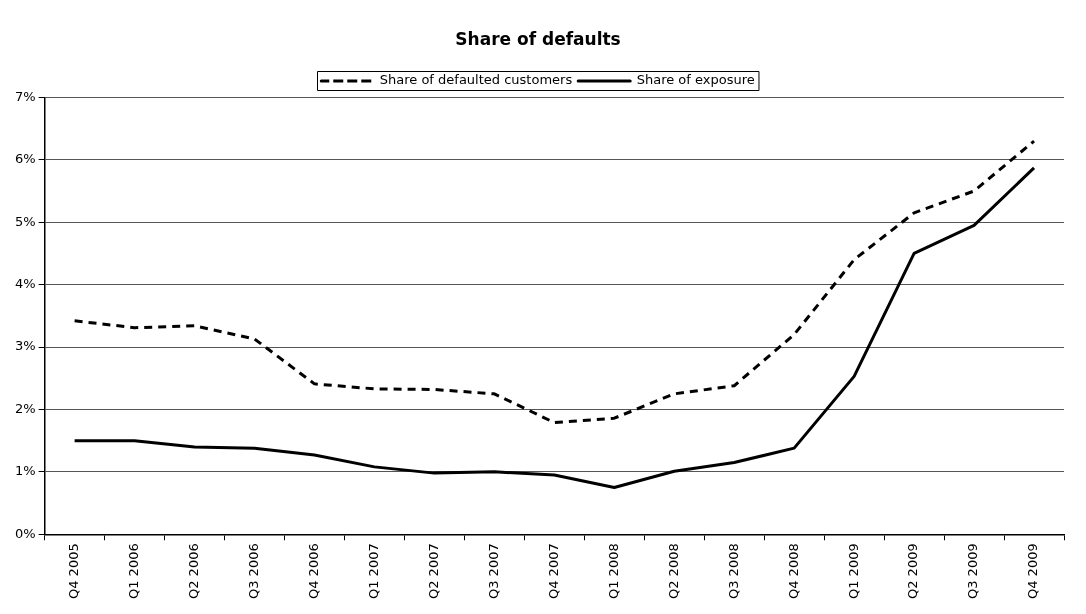 This screenshot has width=1086, height=614. I want to click on y-tick-label: 2%, so click(25, 408).